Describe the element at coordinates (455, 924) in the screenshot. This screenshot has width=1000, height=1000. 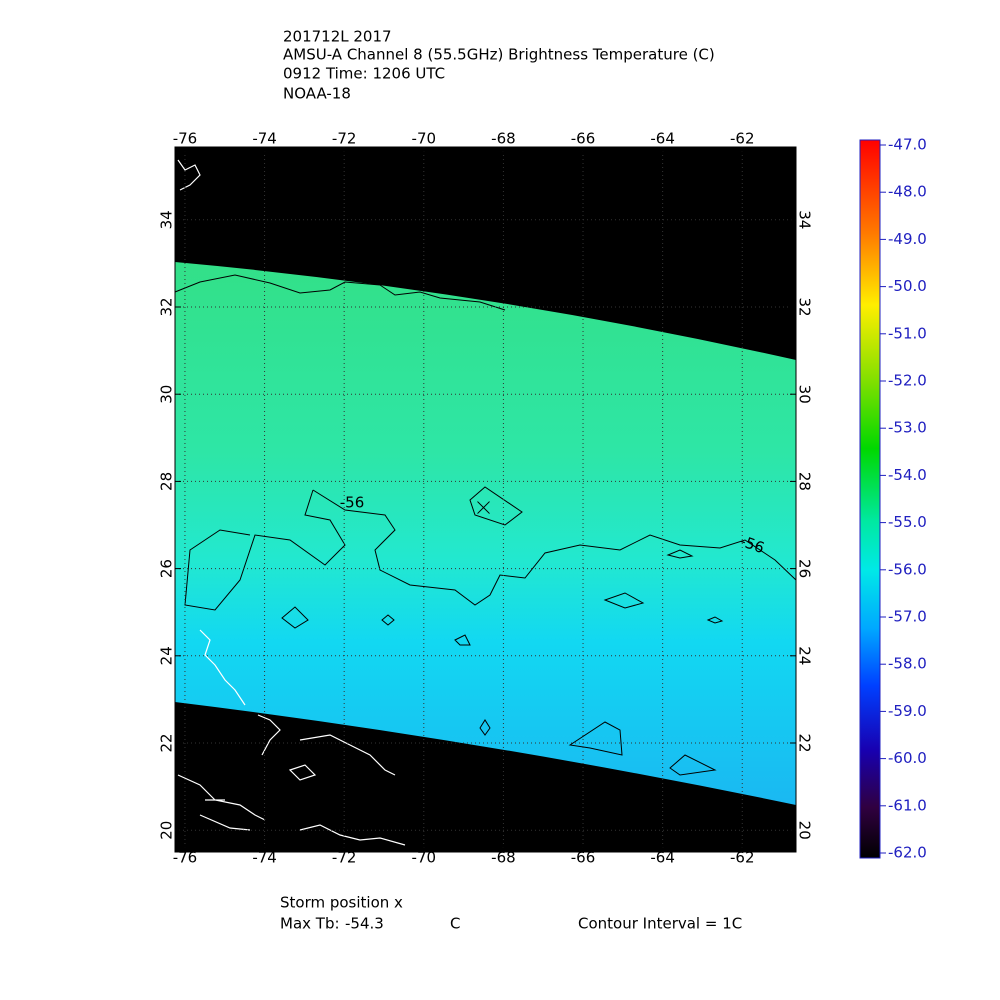
I see `max-tb-unit: C` at that location.